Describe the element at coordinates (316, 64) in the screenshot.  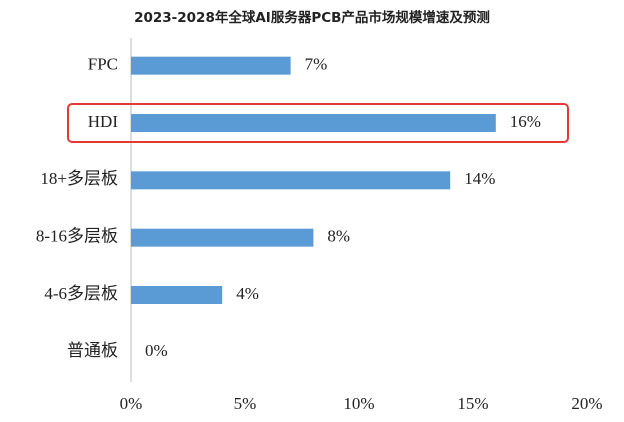
I see `value-label: 7%` at that location.